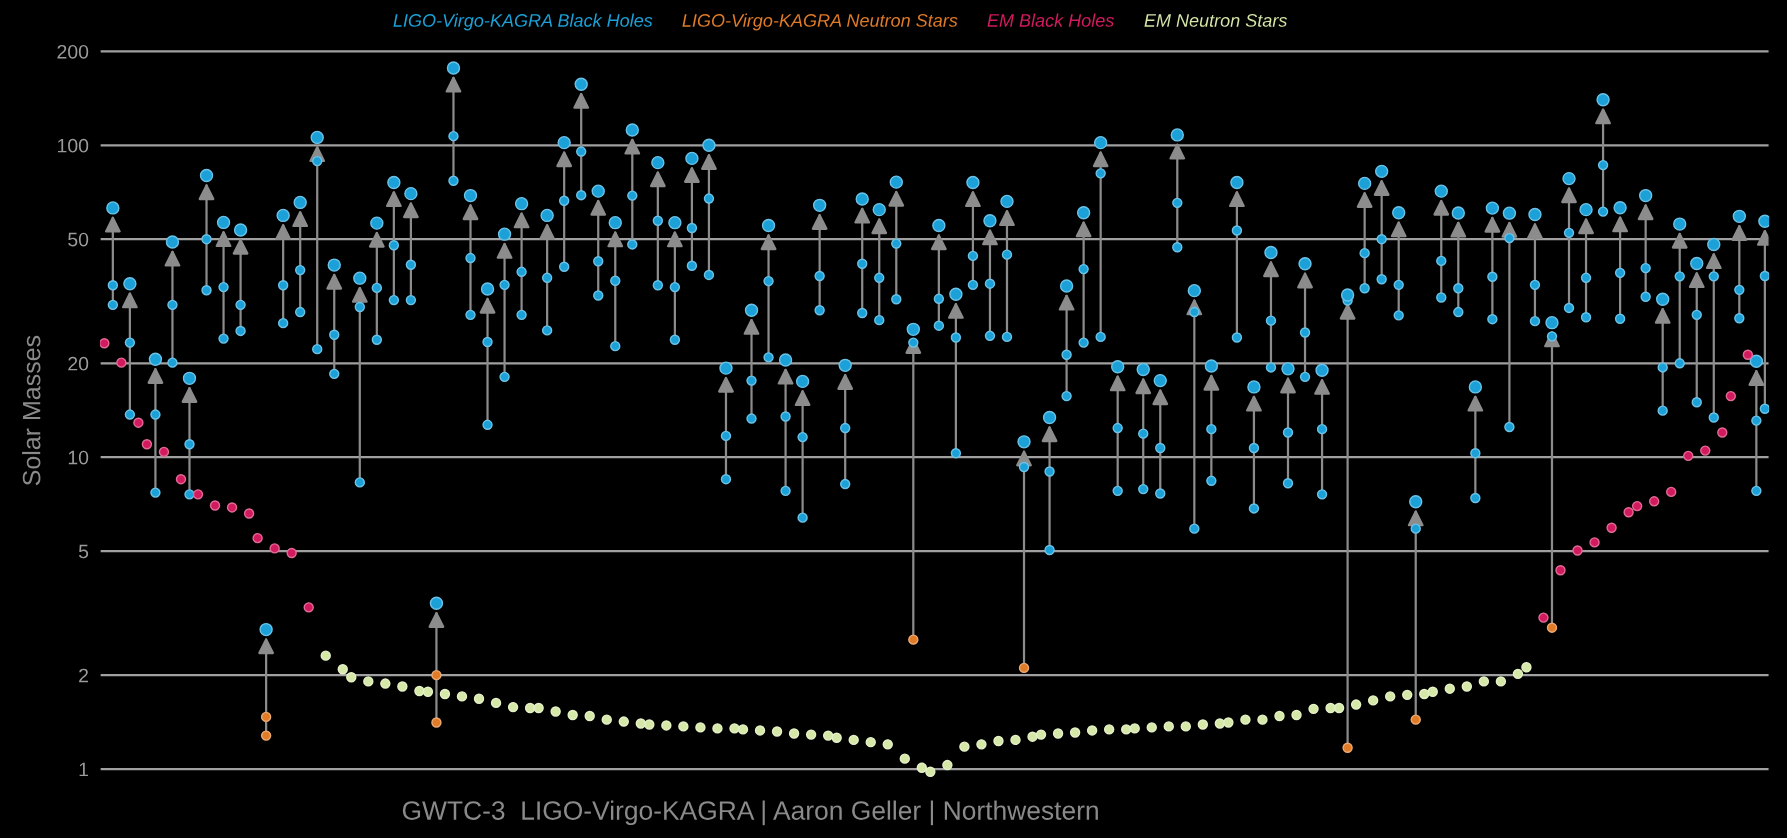 The width and height of the screenshot is (1787, 838). I want to click on text: LIGO-Virgo-KAGRA Neutron Stars, so click(820, 22).